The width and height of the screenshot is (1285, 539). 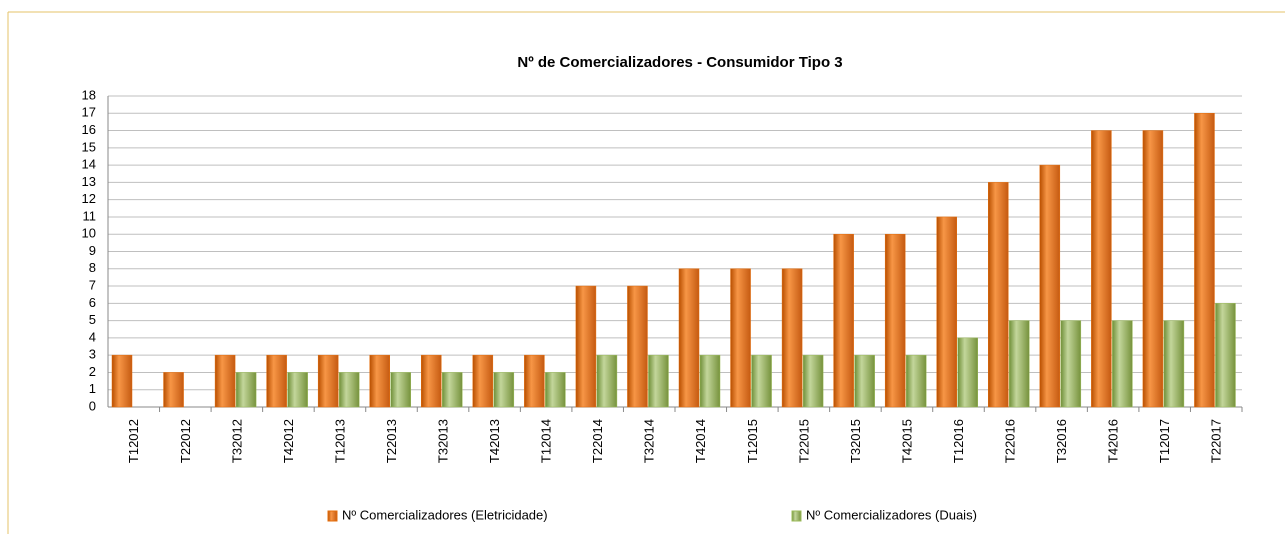 What do you see at coordinates (92, 302) in the screenshot?
I see `y-tick-label: 6` at bounding box center [92, 302].